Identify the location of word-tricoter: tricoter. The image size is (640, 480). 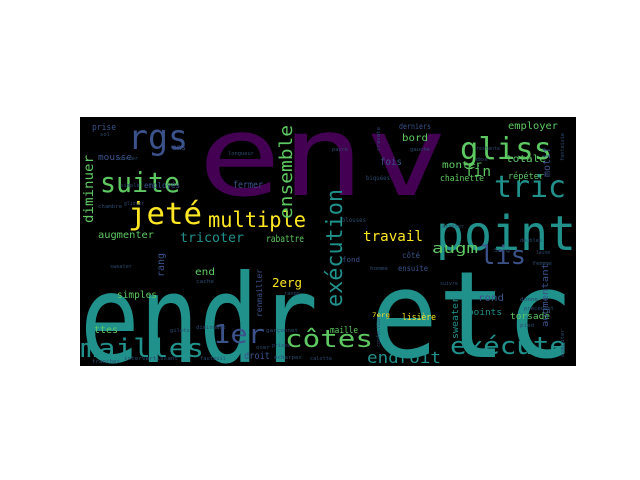
(212, 238).